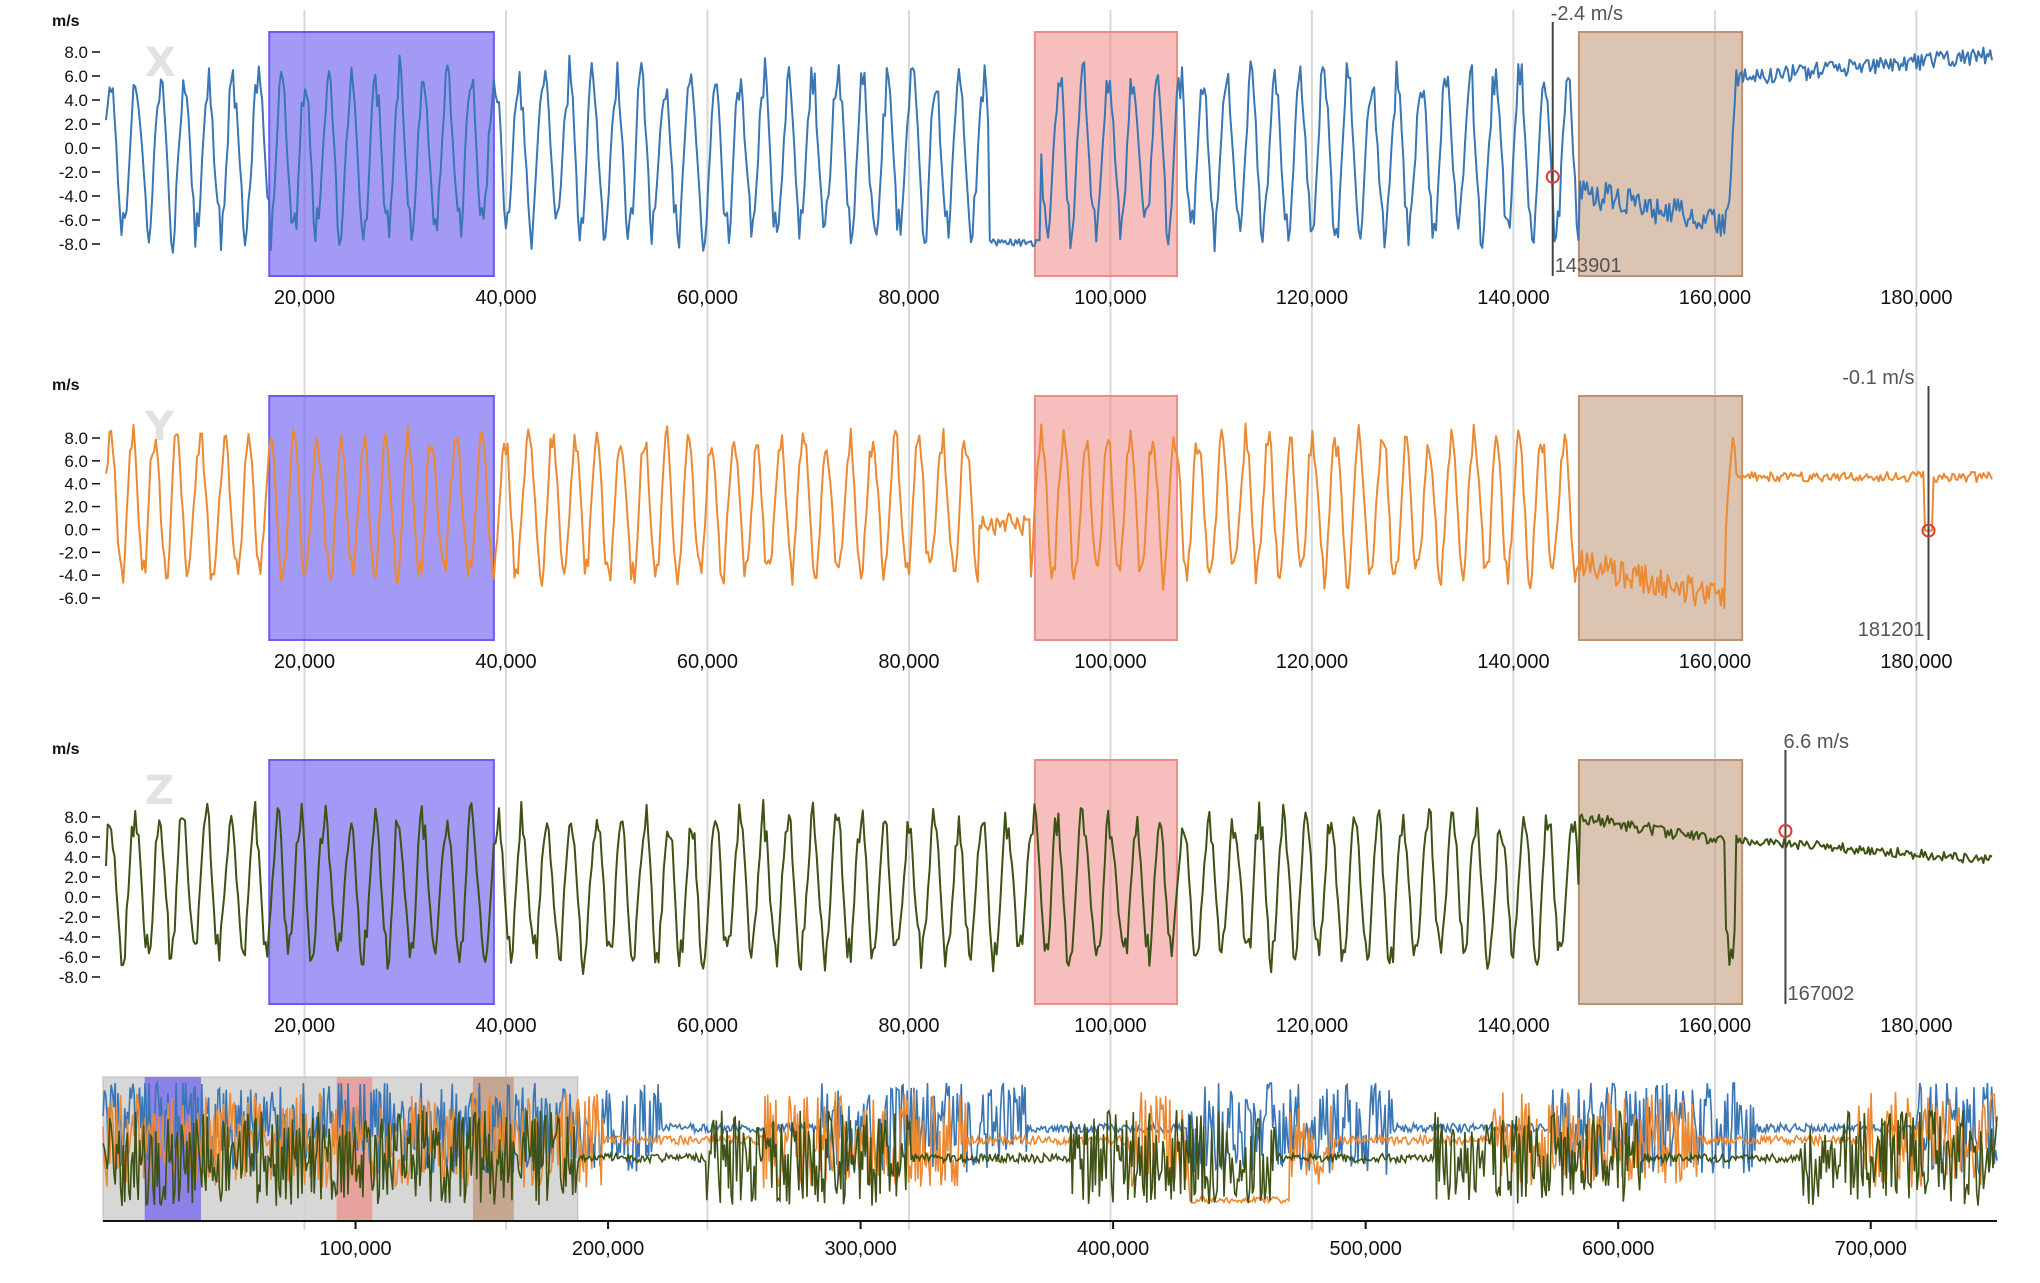 This screenshot has width=2040, height=1283. Describe the element at coordinates (1050, 1158) in the screenshot. I see `overview-series-z` at that location.